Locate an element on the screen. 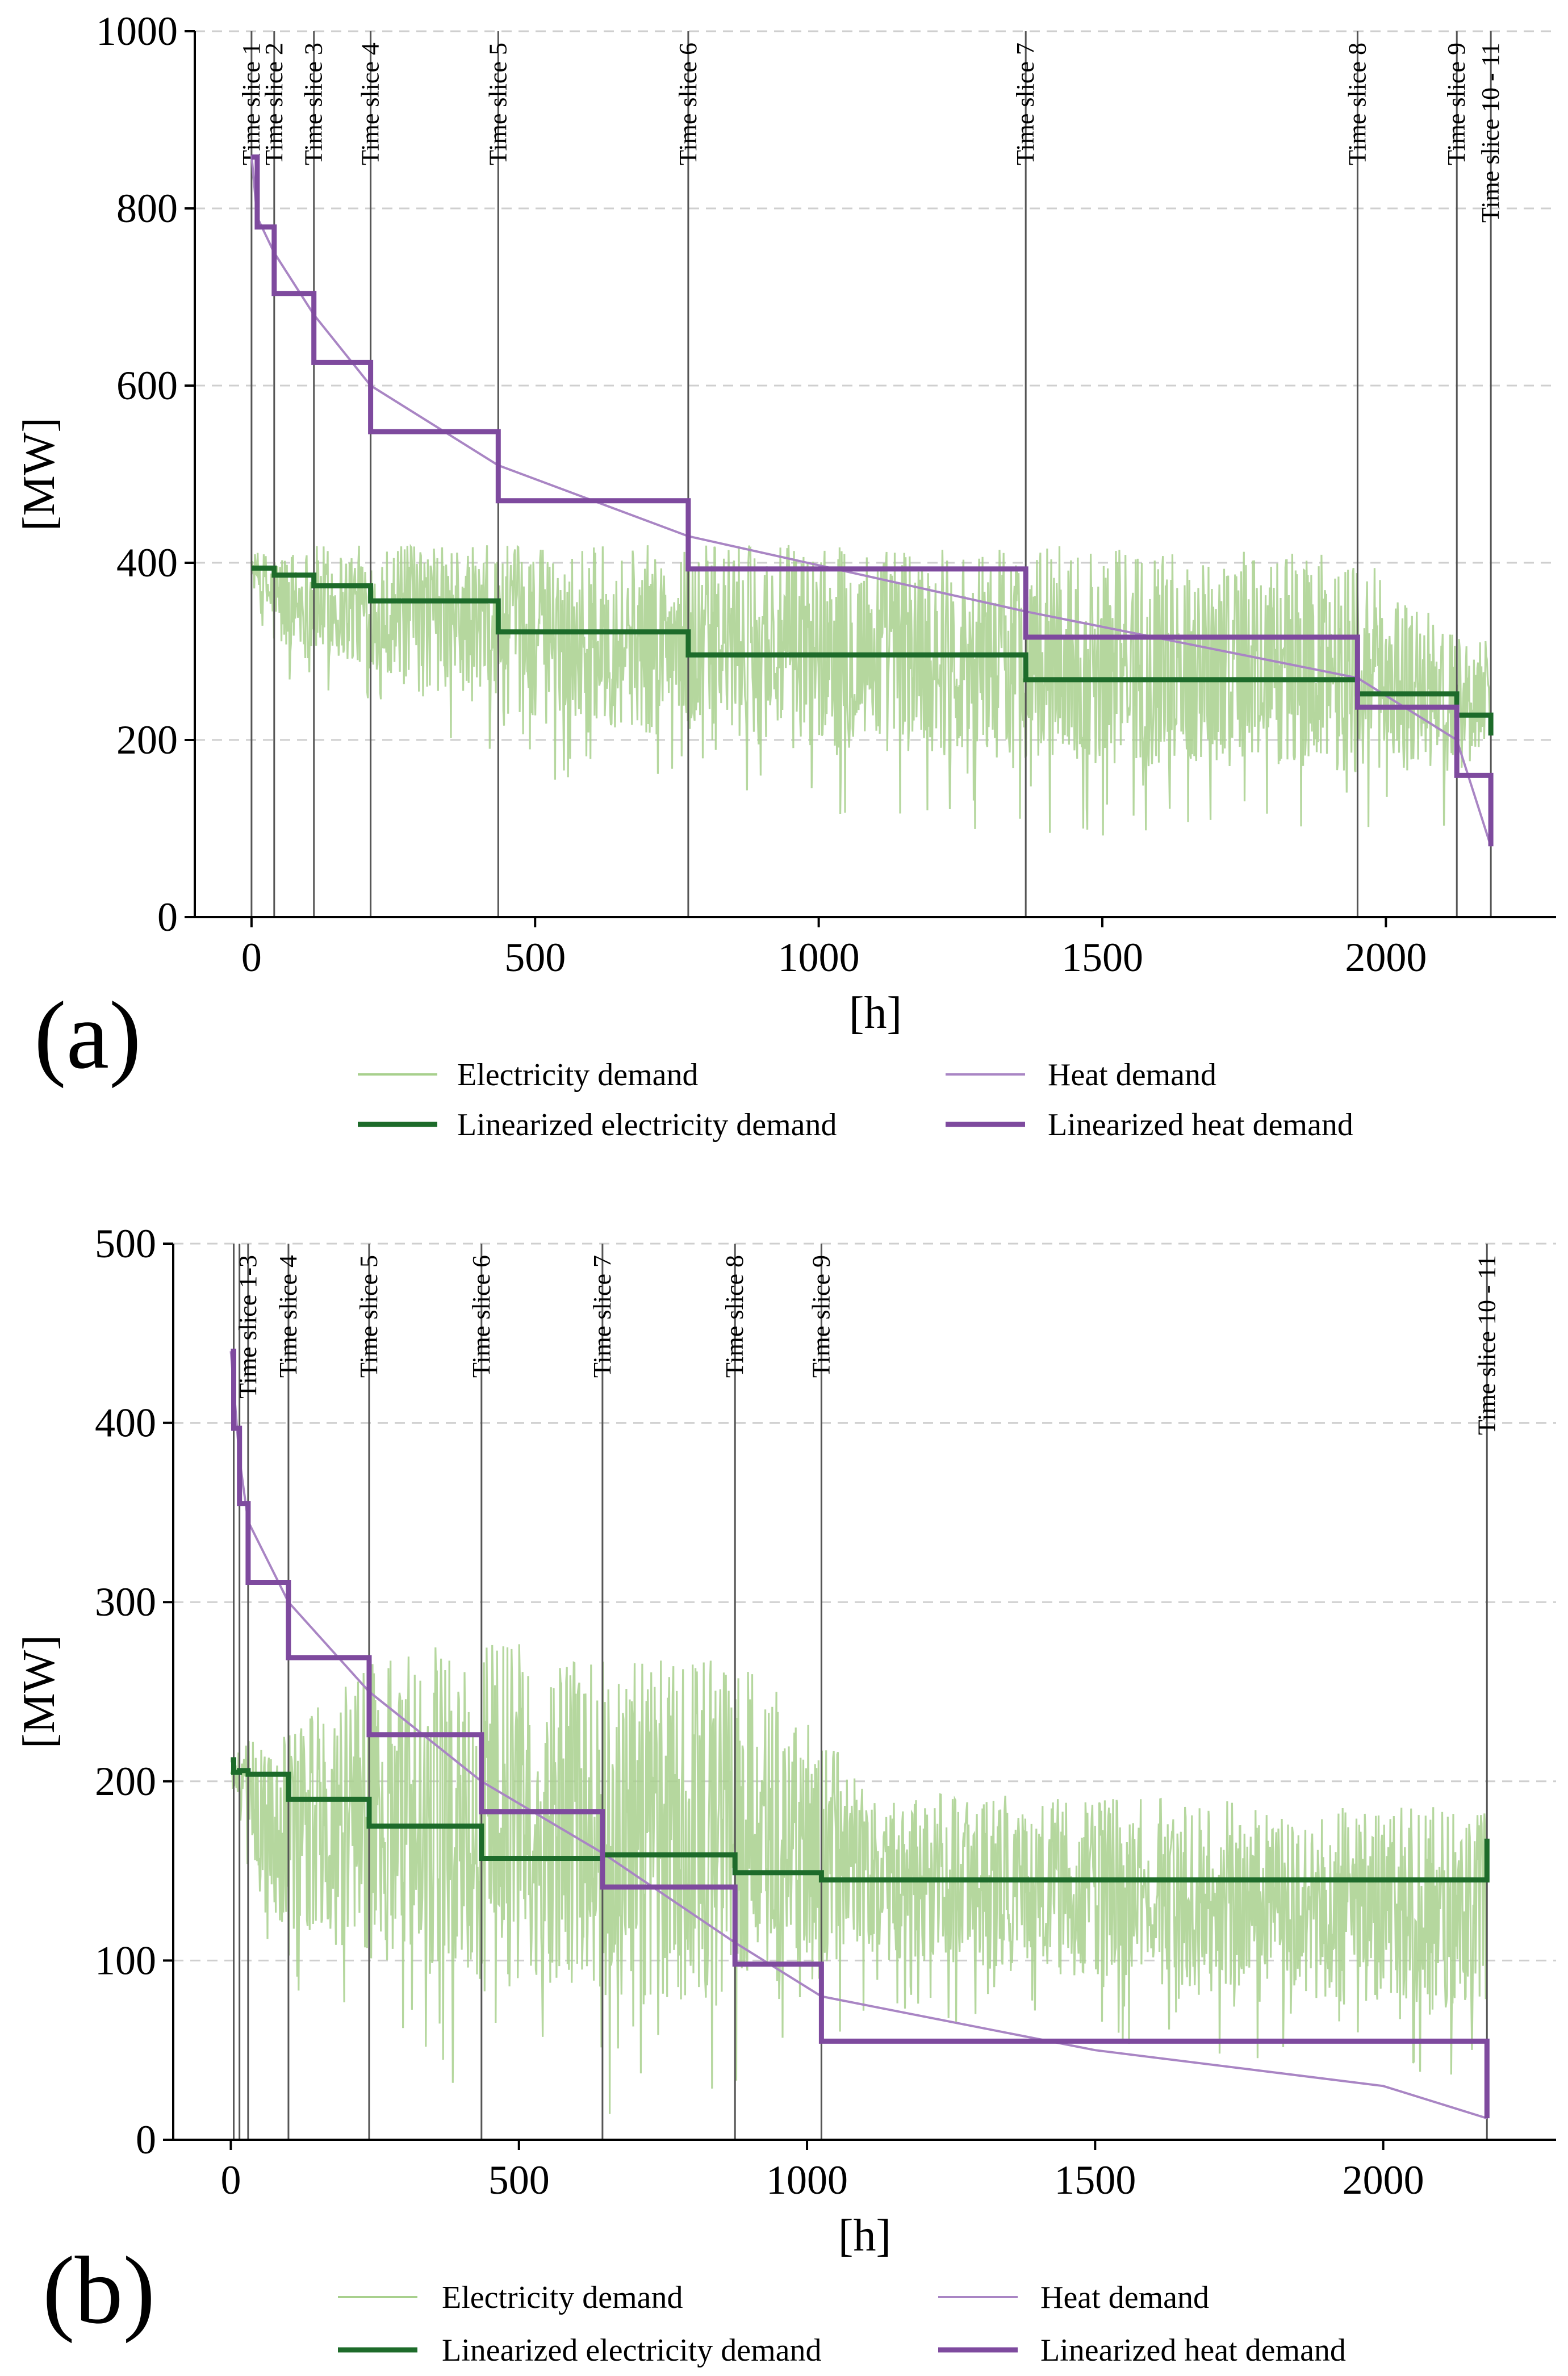  y-tick-label: 600 is located at coordinates (147, 385).